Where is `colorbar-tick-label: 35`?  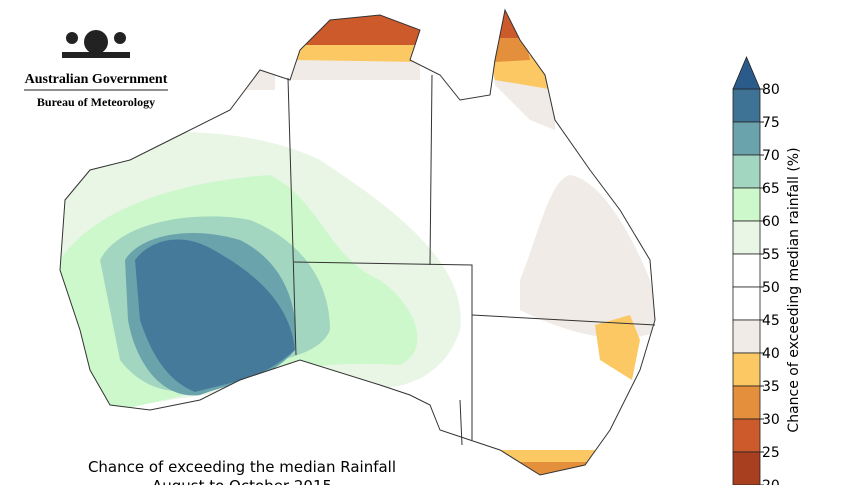 colorbar-tick-label: 35 is located at coordinates (771, 387).